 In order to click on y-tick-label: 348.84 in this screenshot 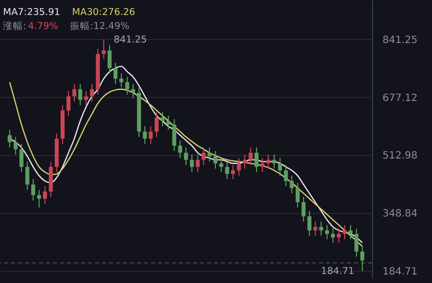, I will do `click(400, 214)`.